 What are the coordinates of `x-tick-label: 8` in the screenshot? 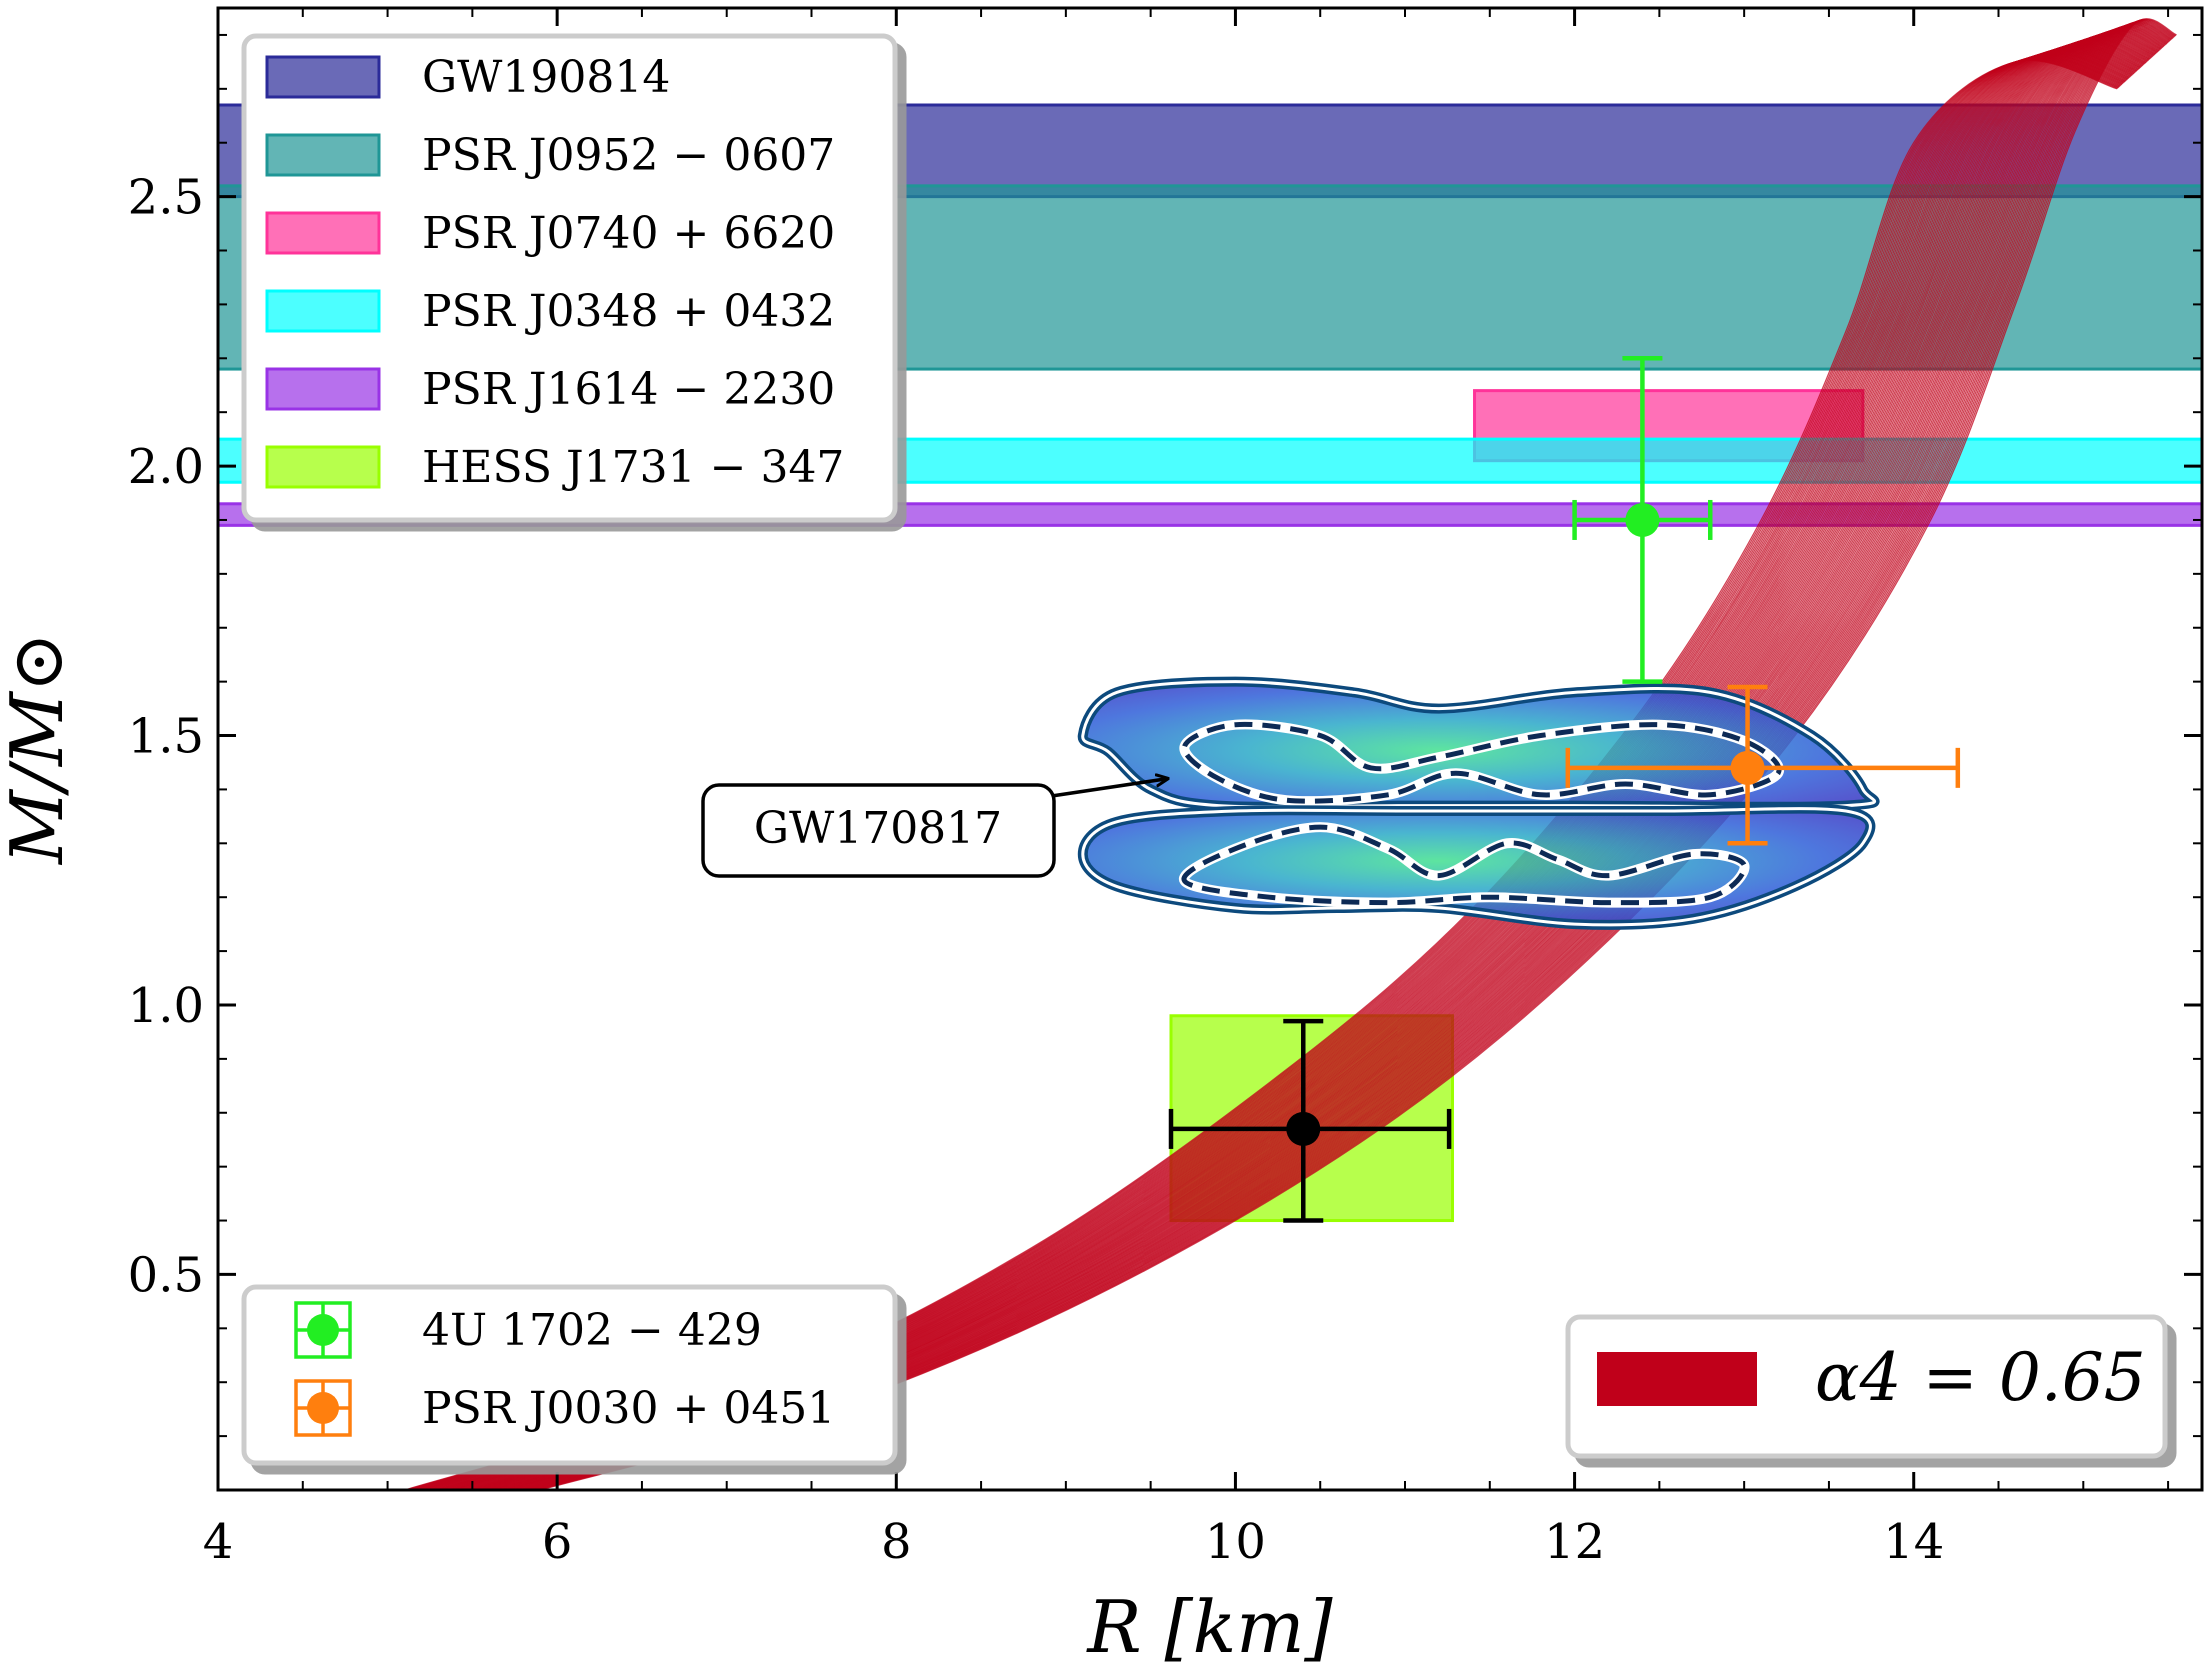 It's located at (896, 1542).